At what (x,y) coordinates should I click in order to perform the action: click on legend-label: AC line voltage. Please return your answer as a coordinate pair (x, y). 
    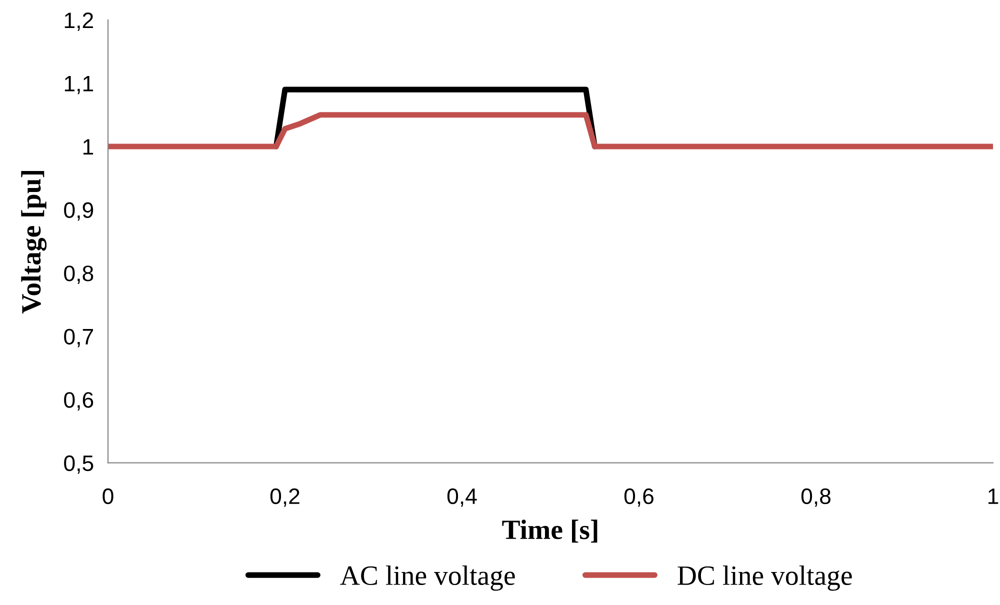
    Looking at the image, I should click on (427, 578).